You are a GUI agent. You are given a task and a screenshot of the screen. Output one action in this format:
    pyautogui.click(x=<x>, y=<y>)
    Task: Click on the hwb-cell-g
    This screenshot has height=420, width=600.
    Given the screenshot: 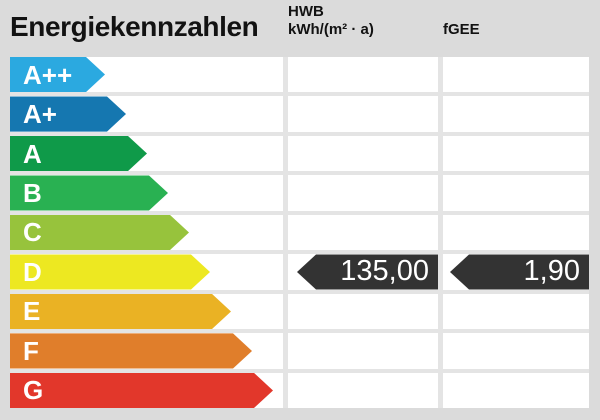 What is the action you would take?
    pyautogui.click(x=363, y=390)
    